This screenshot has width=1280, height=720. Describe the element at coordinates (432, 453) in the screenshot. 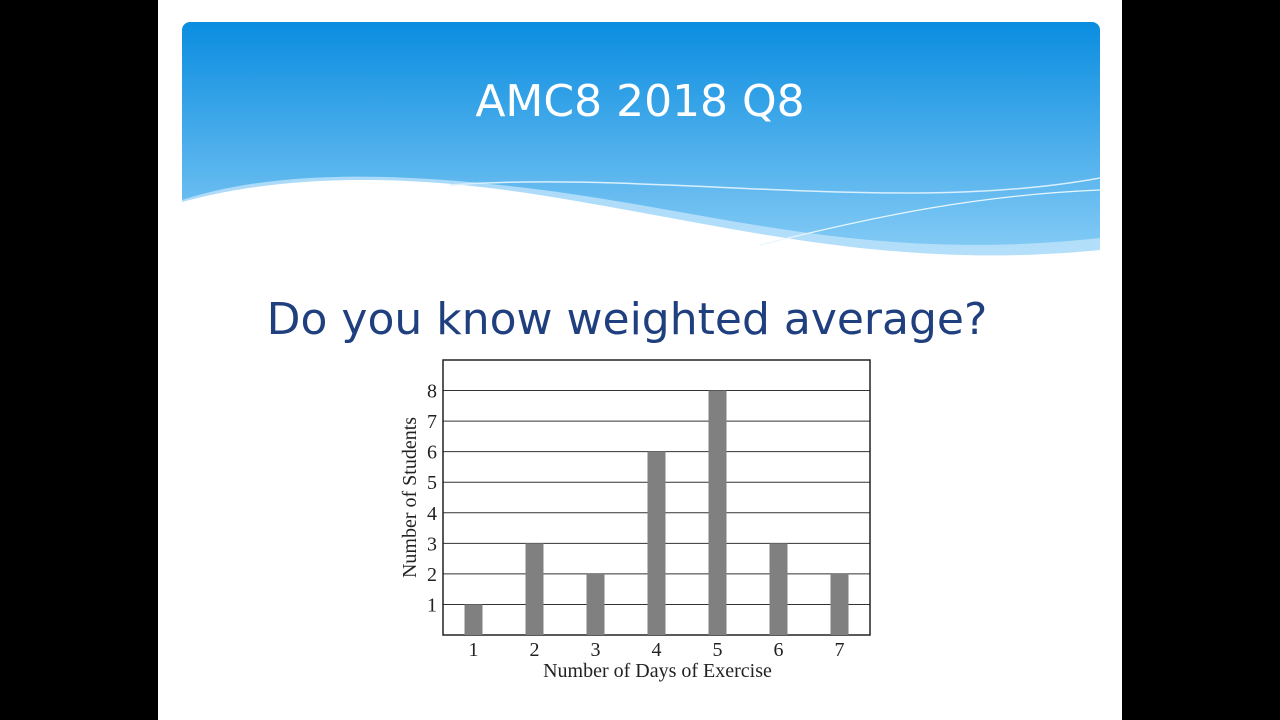

I see `y-tick-label: 6` at that location.